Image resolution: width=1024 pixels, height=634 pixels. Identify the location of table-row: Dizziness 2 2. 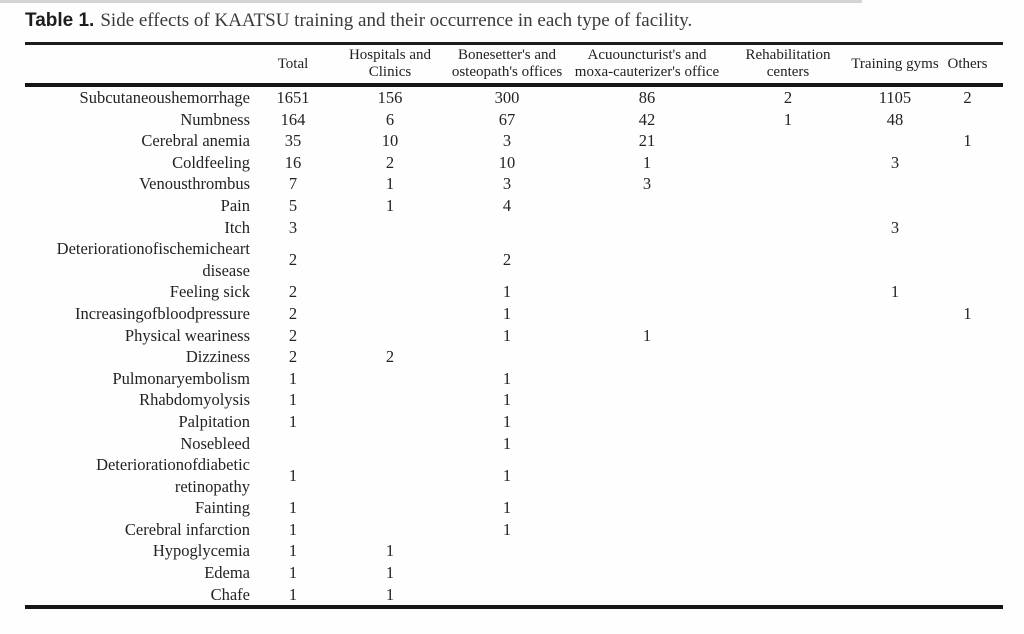
(514, 357).